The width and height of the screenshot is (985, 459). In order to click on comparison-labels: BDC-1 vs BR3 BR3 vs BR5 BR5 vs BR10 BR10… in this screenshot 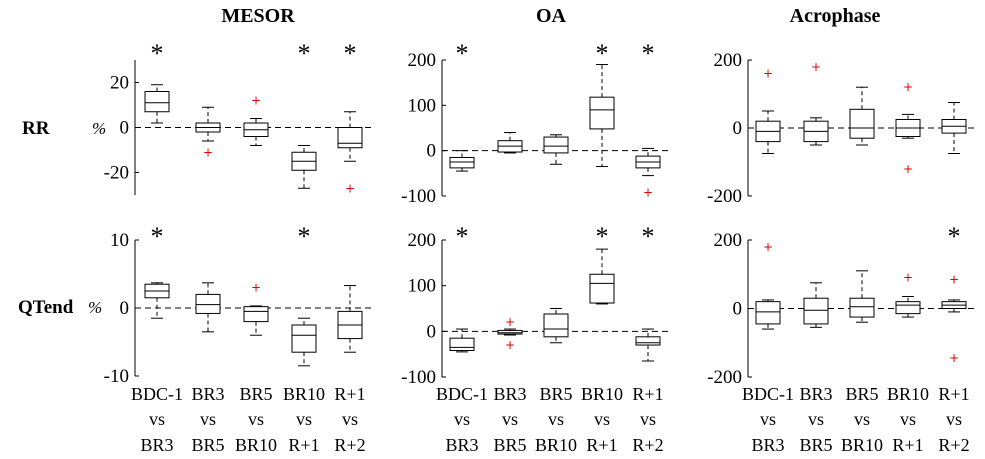, I will do `click(550, 419)`.